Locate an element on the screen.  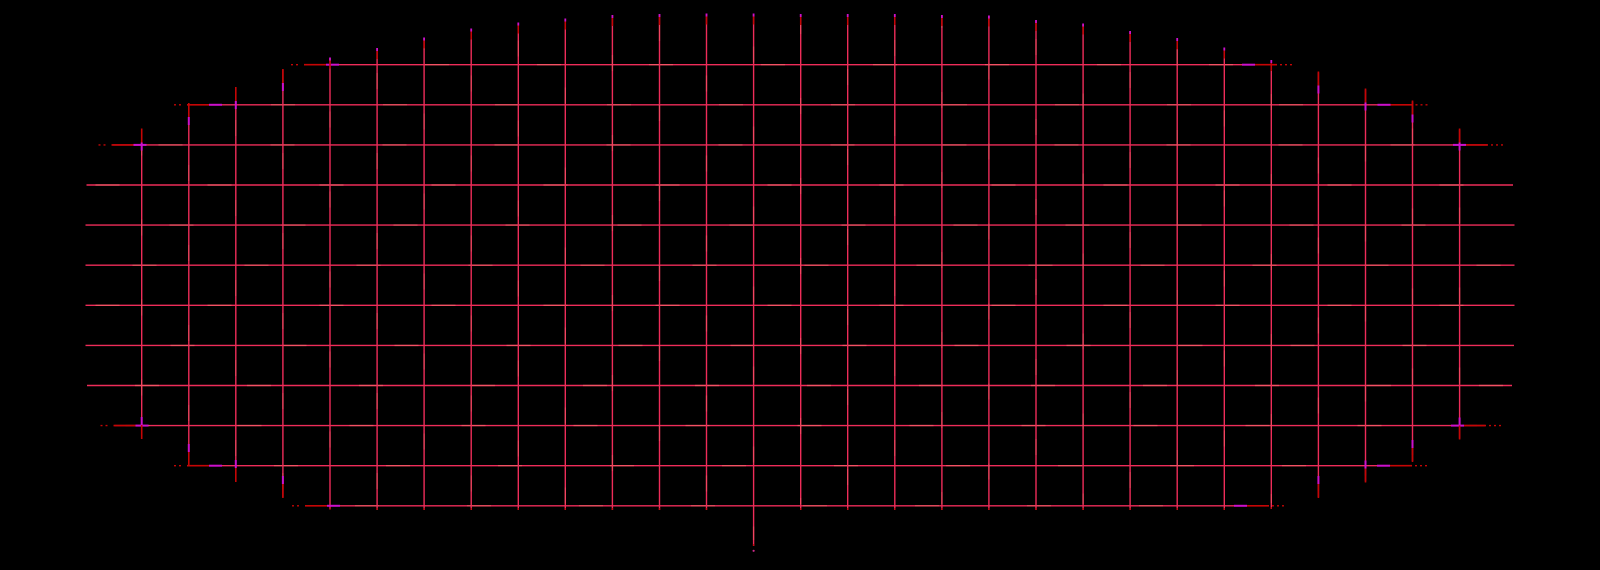
center-tail-marker is located at coordinates (753, 550).